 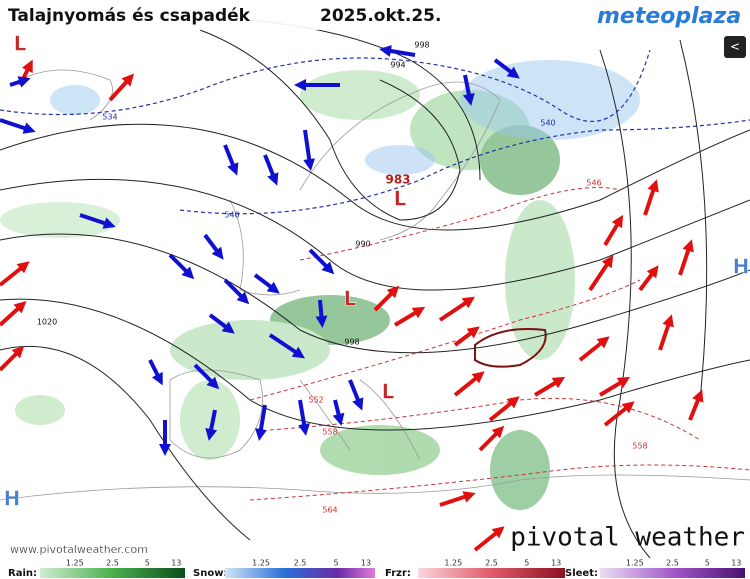 What do you see at coordinates (669, 16) in the screenshot?
I see `logo: meteoplaza` at bounding box center [669, 16].